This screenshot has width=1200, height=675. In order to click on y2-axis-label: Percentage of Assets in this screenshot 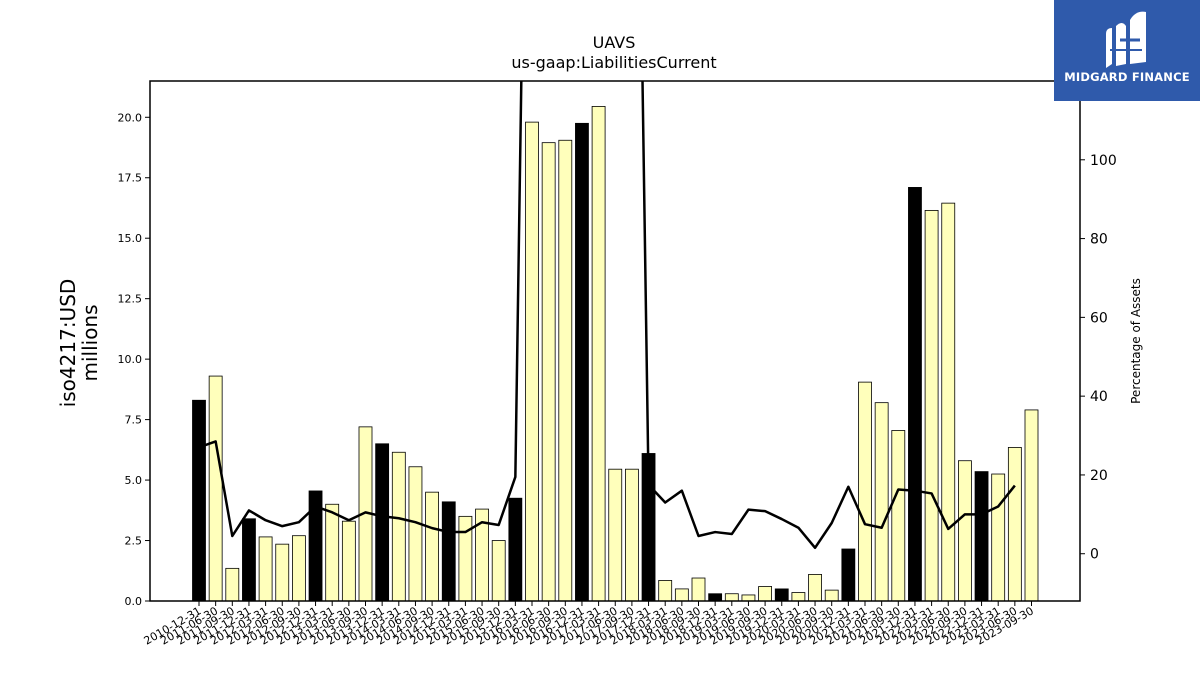, I will do `click(1136, 341)`.